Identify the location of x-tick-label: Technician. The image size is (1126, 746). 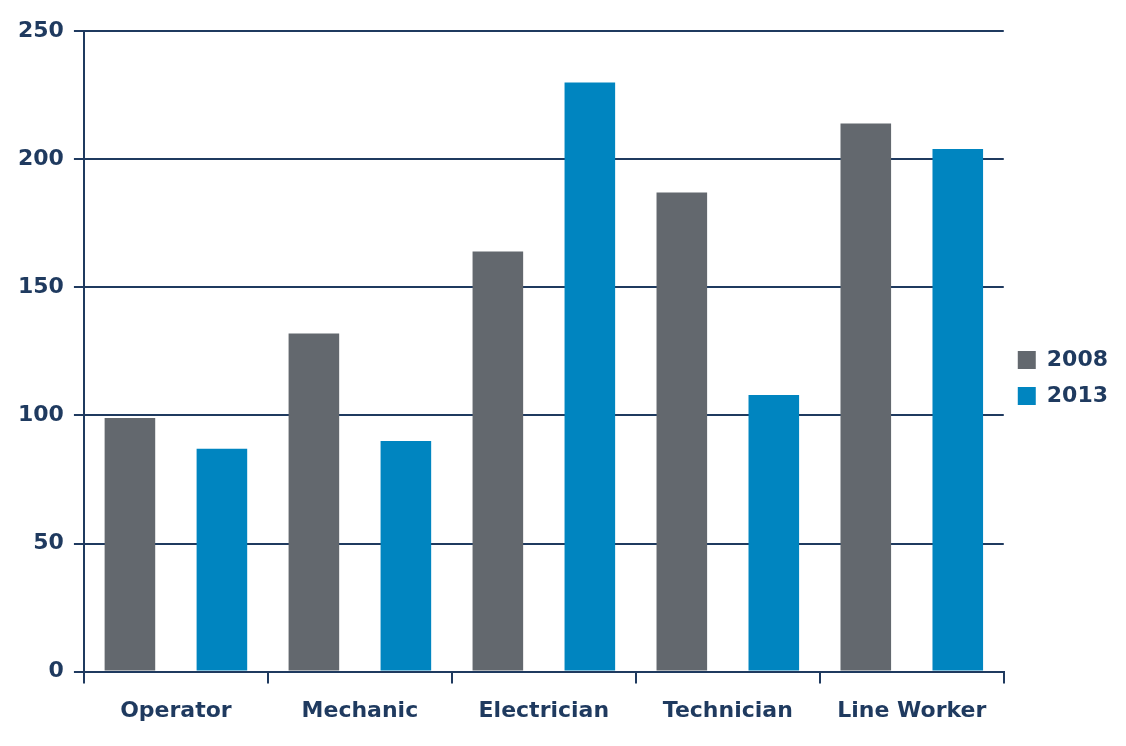
(727, 709).